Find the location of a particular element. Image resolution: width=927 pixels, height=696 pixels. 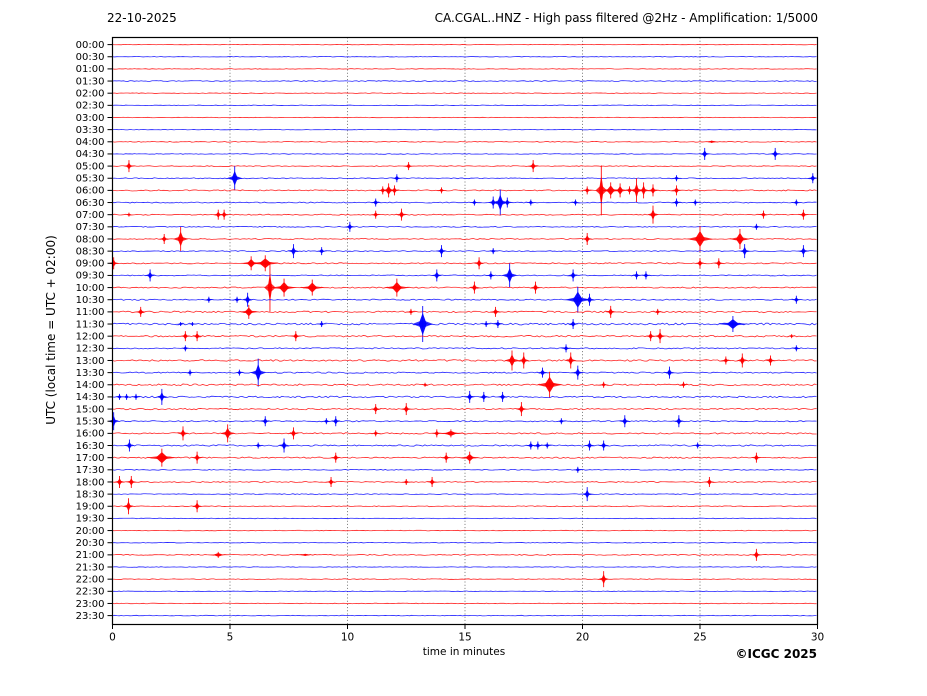

svg-text: 17:00 is located at coordinates (90, 458).